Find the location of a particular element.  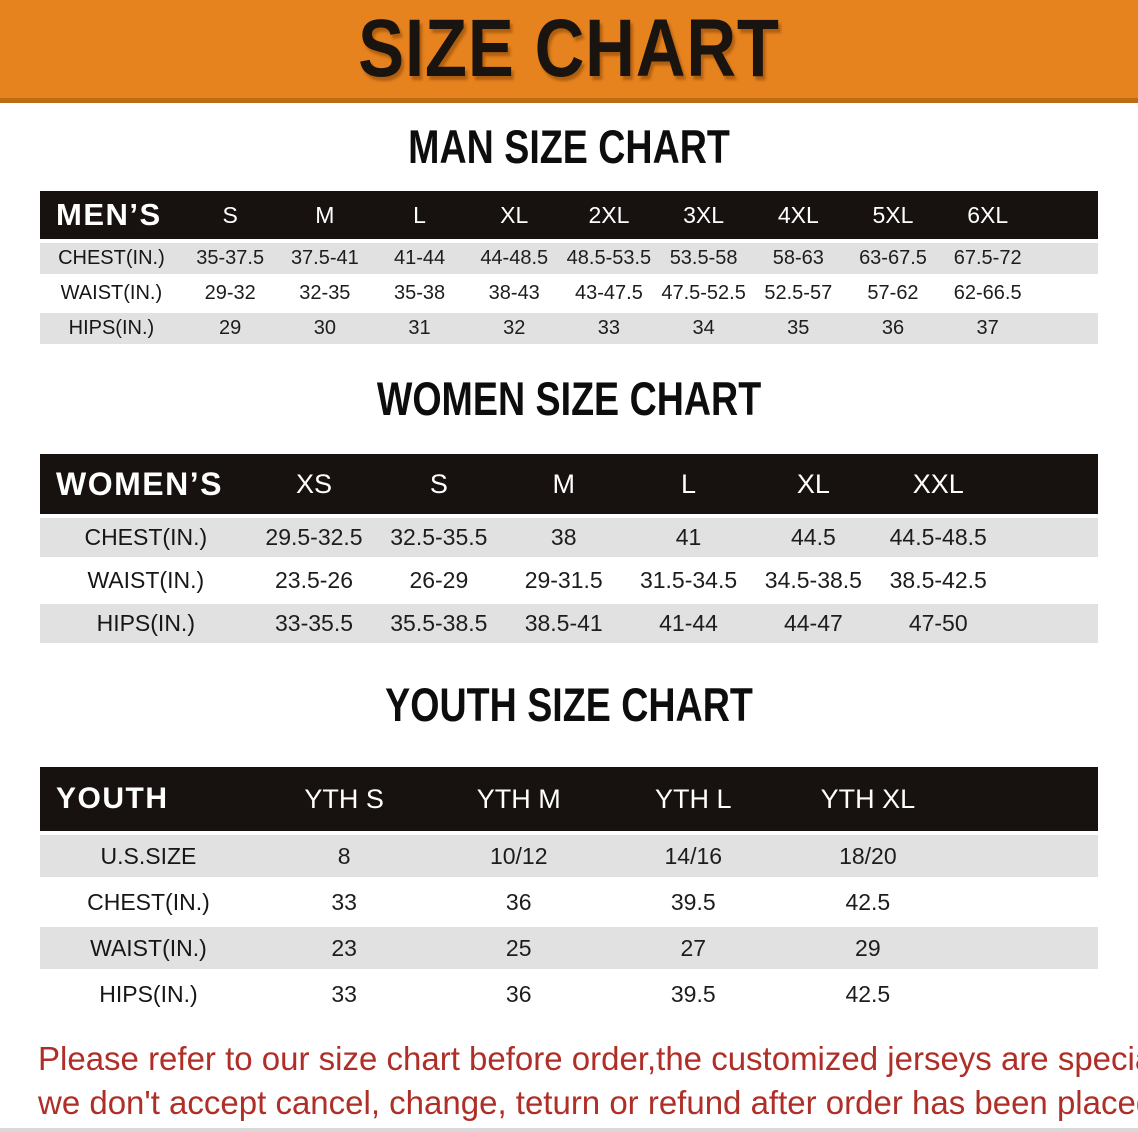

value-cell: 29-32 is located at coordinates (230, 292).